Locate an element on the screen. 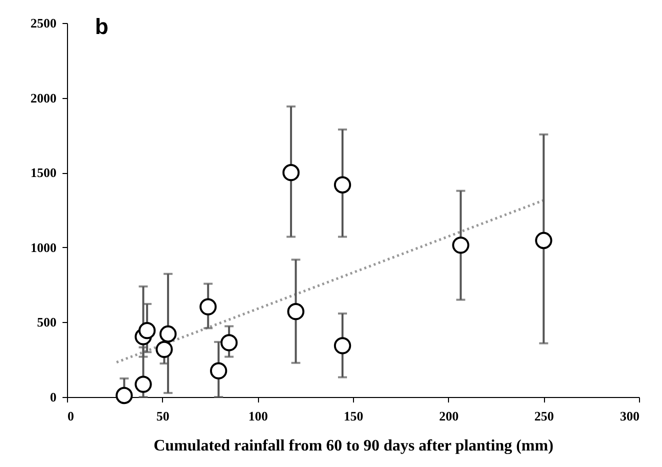 The image size is (662, 467). x-tick-label: 0 is located at coordinates (71, 416).